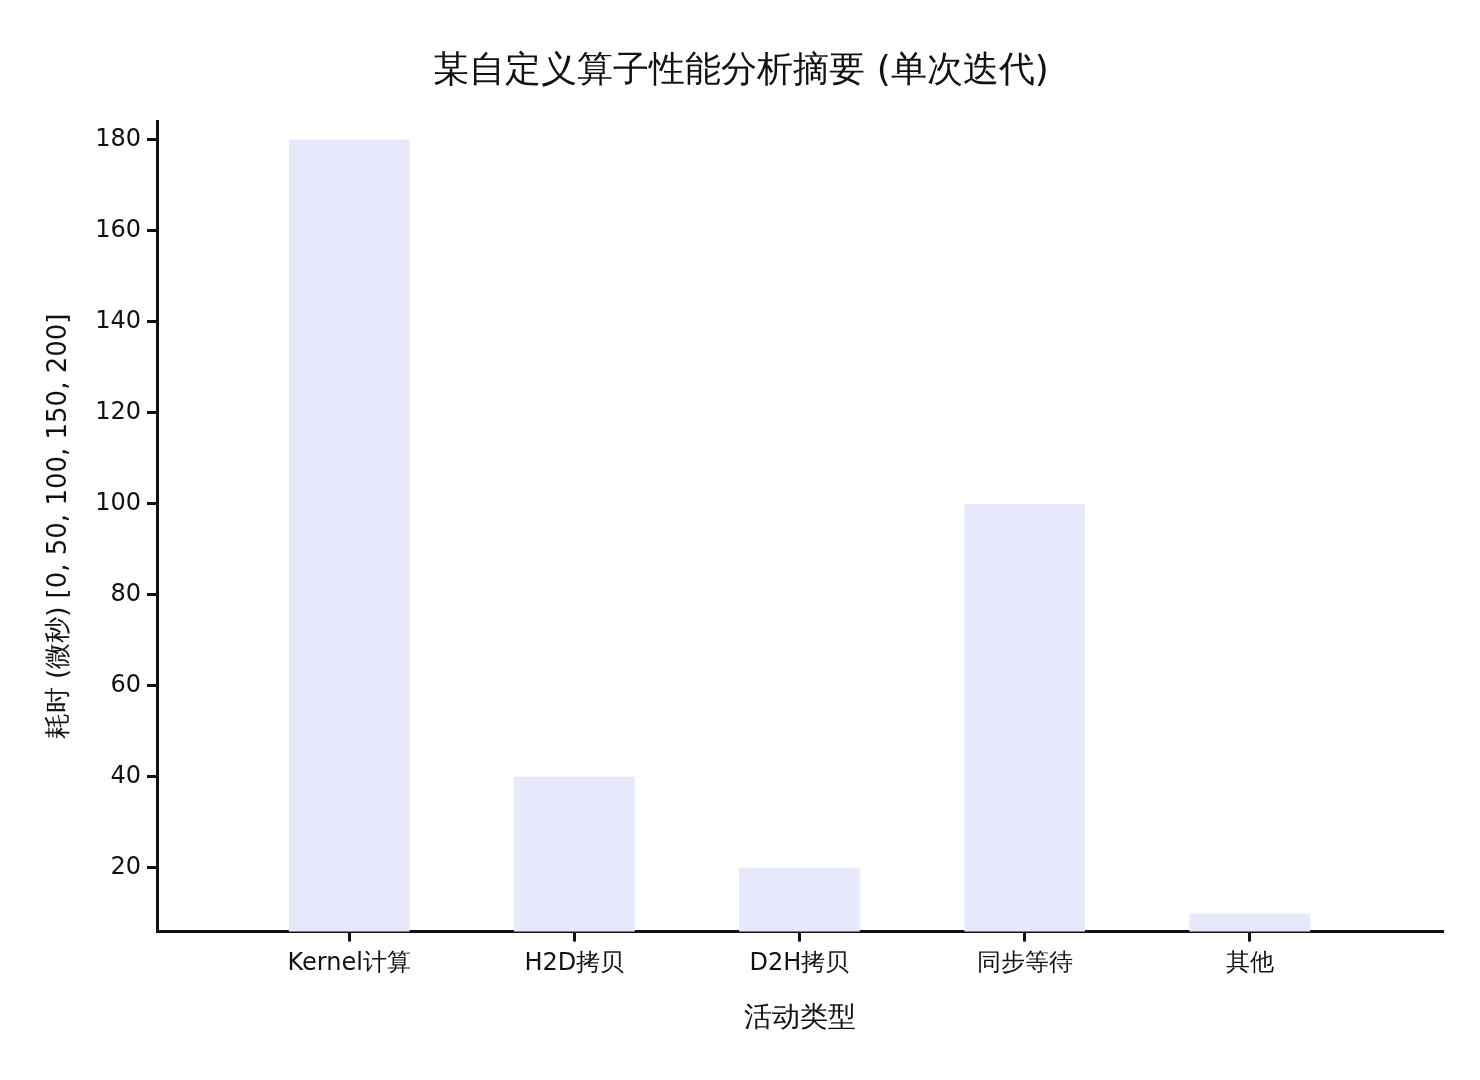 This screenshot has width=1480, height=1080. Describe the element at coordinates (349, 962) in the screenshot. I see `x-tick-label: Kernel计算` at that location.